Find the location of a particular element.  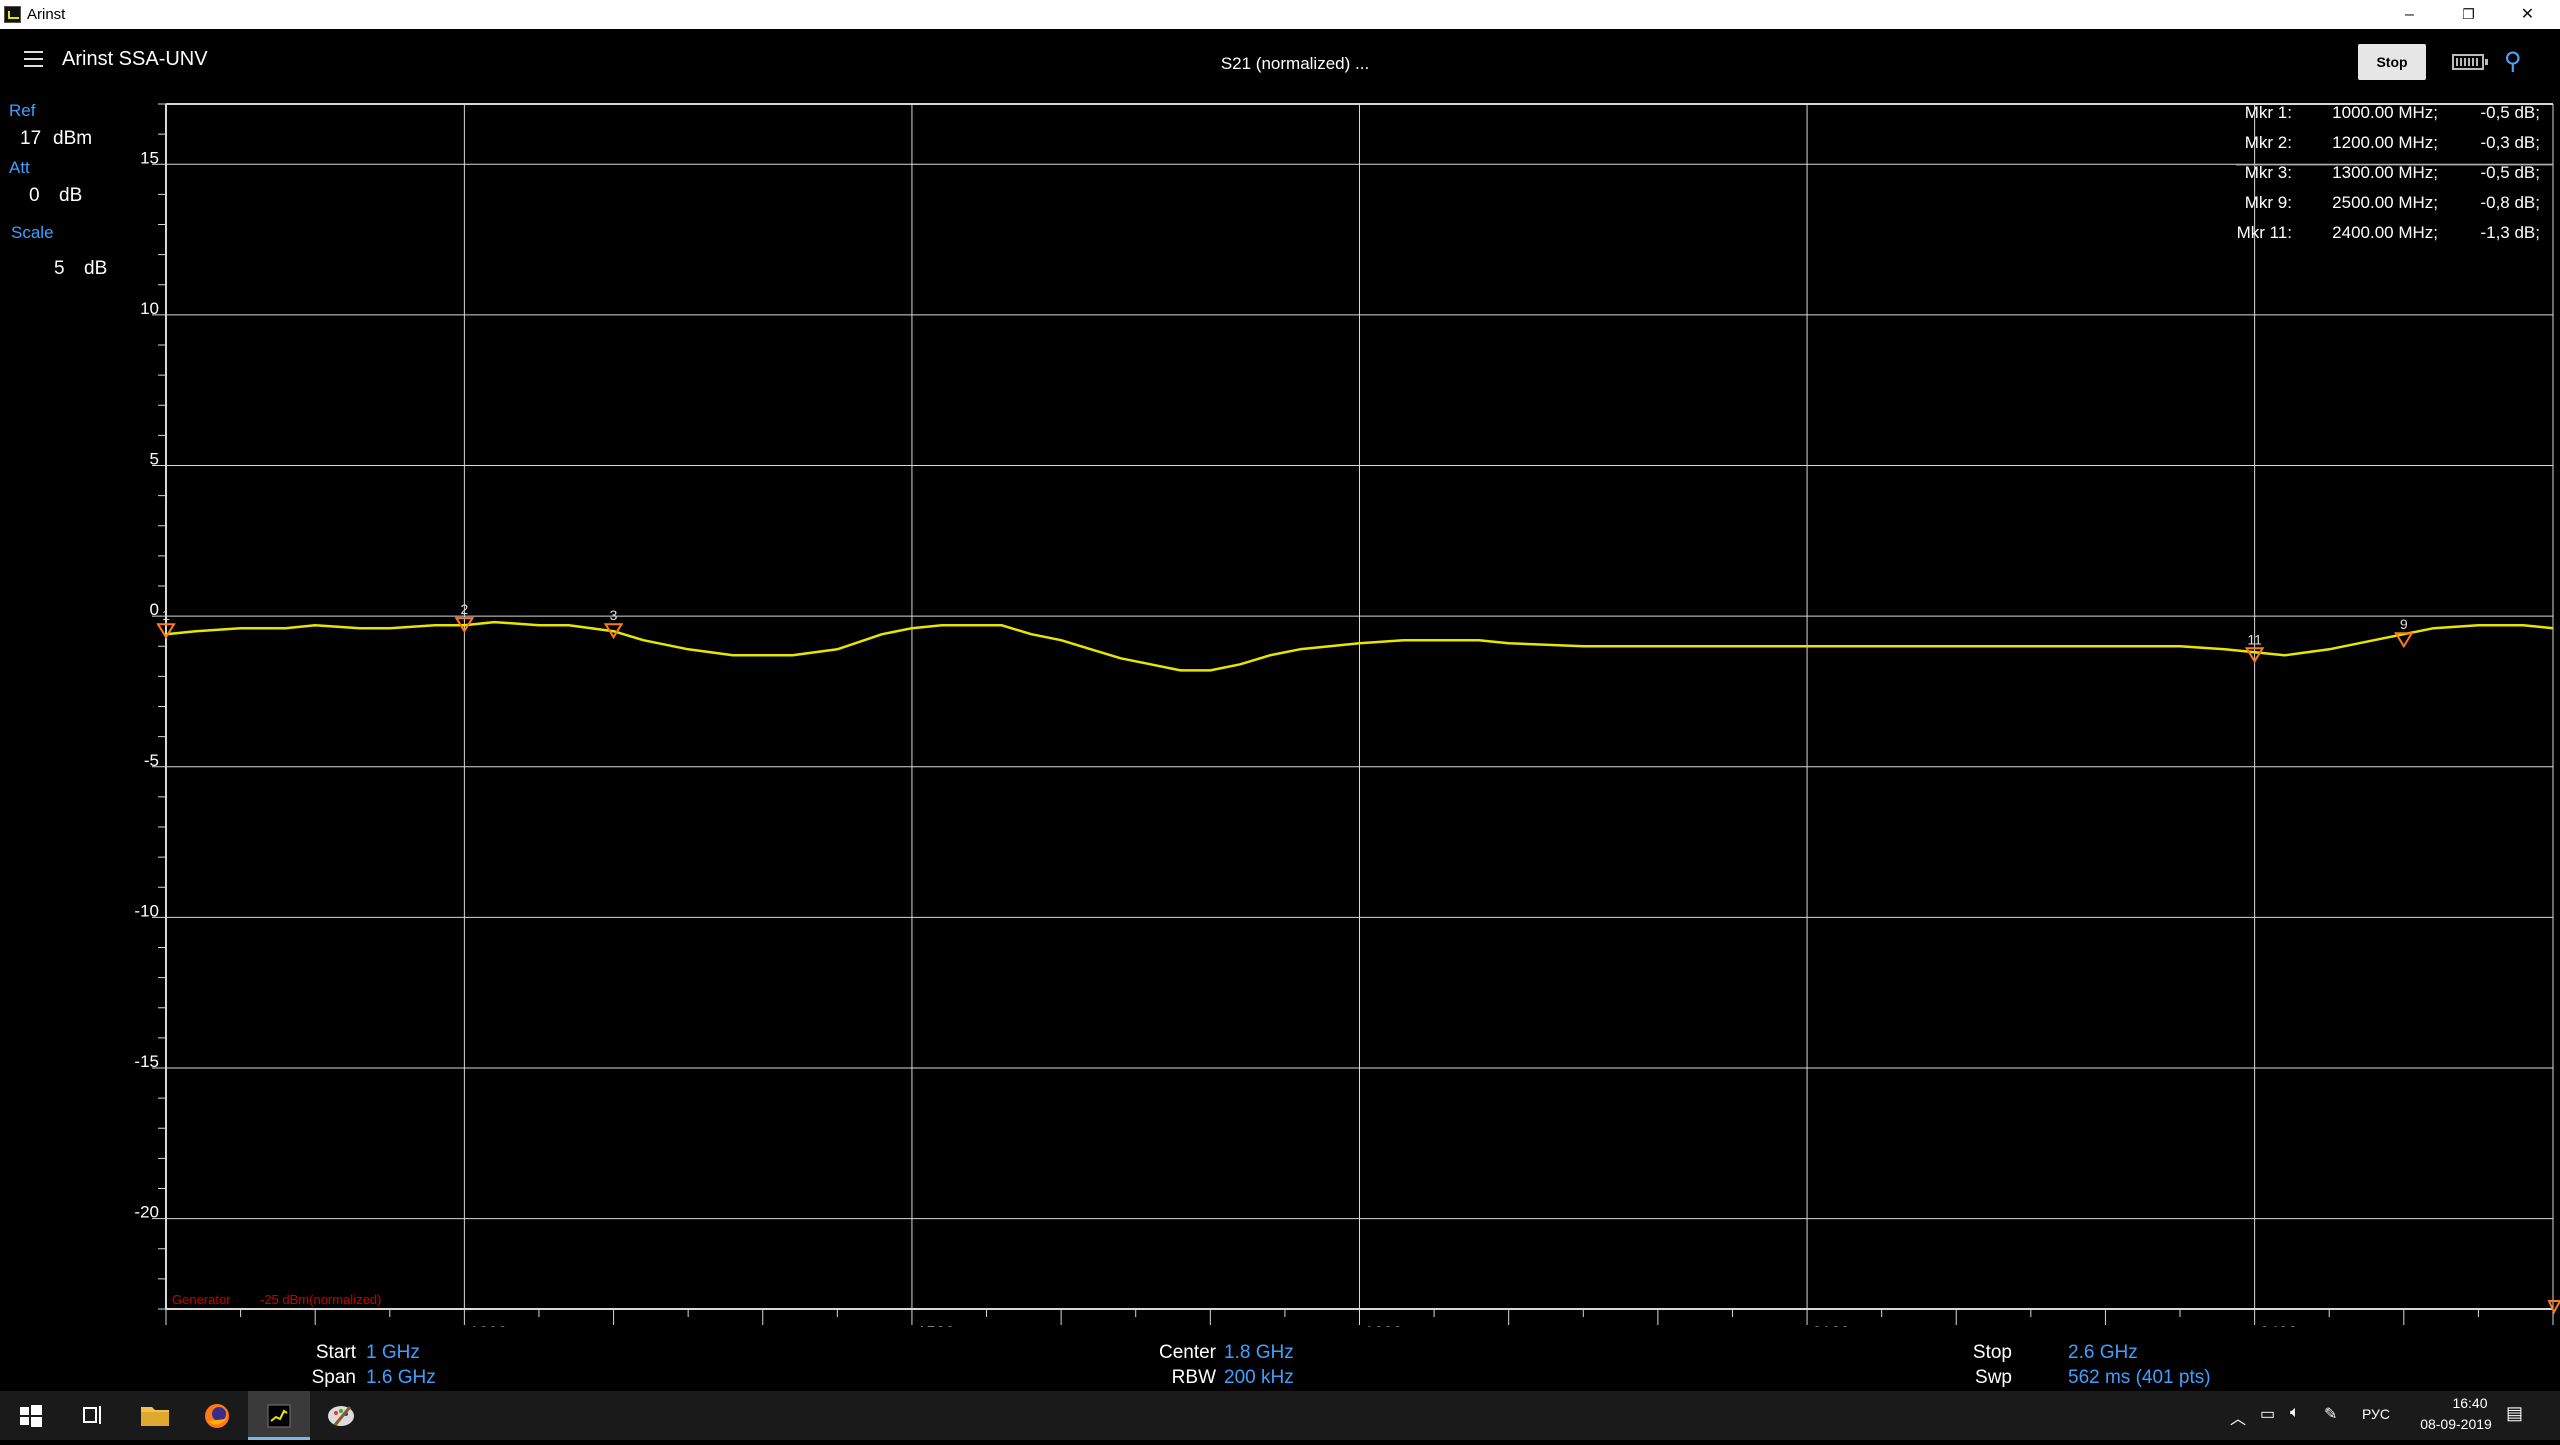

start-label: Start is located at coordinates (335, 1352).